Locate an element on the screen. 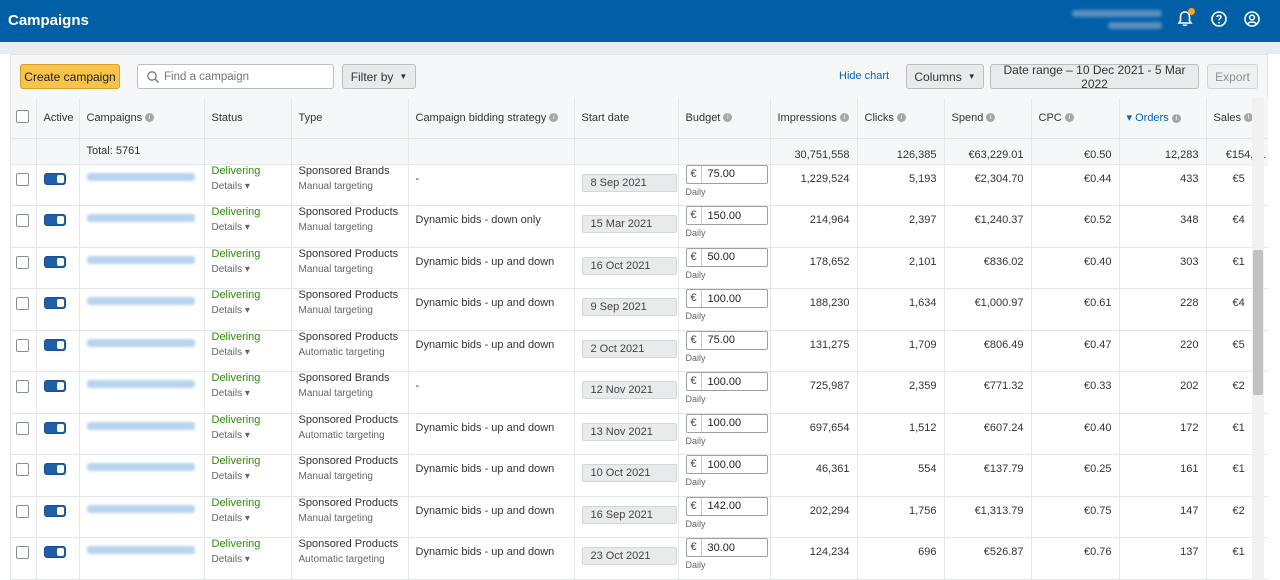 The height and width of the screenshot is (580, 1280). search-input is located at coordinates (244, 77).